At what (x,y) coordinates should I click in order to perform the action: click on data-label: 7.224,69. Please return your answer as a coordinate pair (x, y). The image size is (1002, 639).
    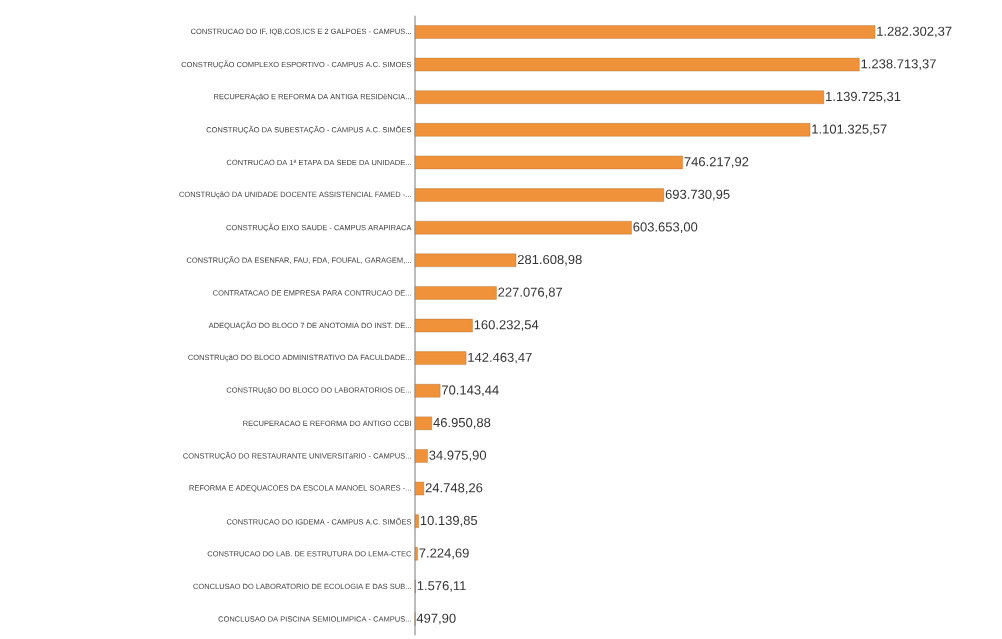
    Looking at the image, I should click on (444, 554).